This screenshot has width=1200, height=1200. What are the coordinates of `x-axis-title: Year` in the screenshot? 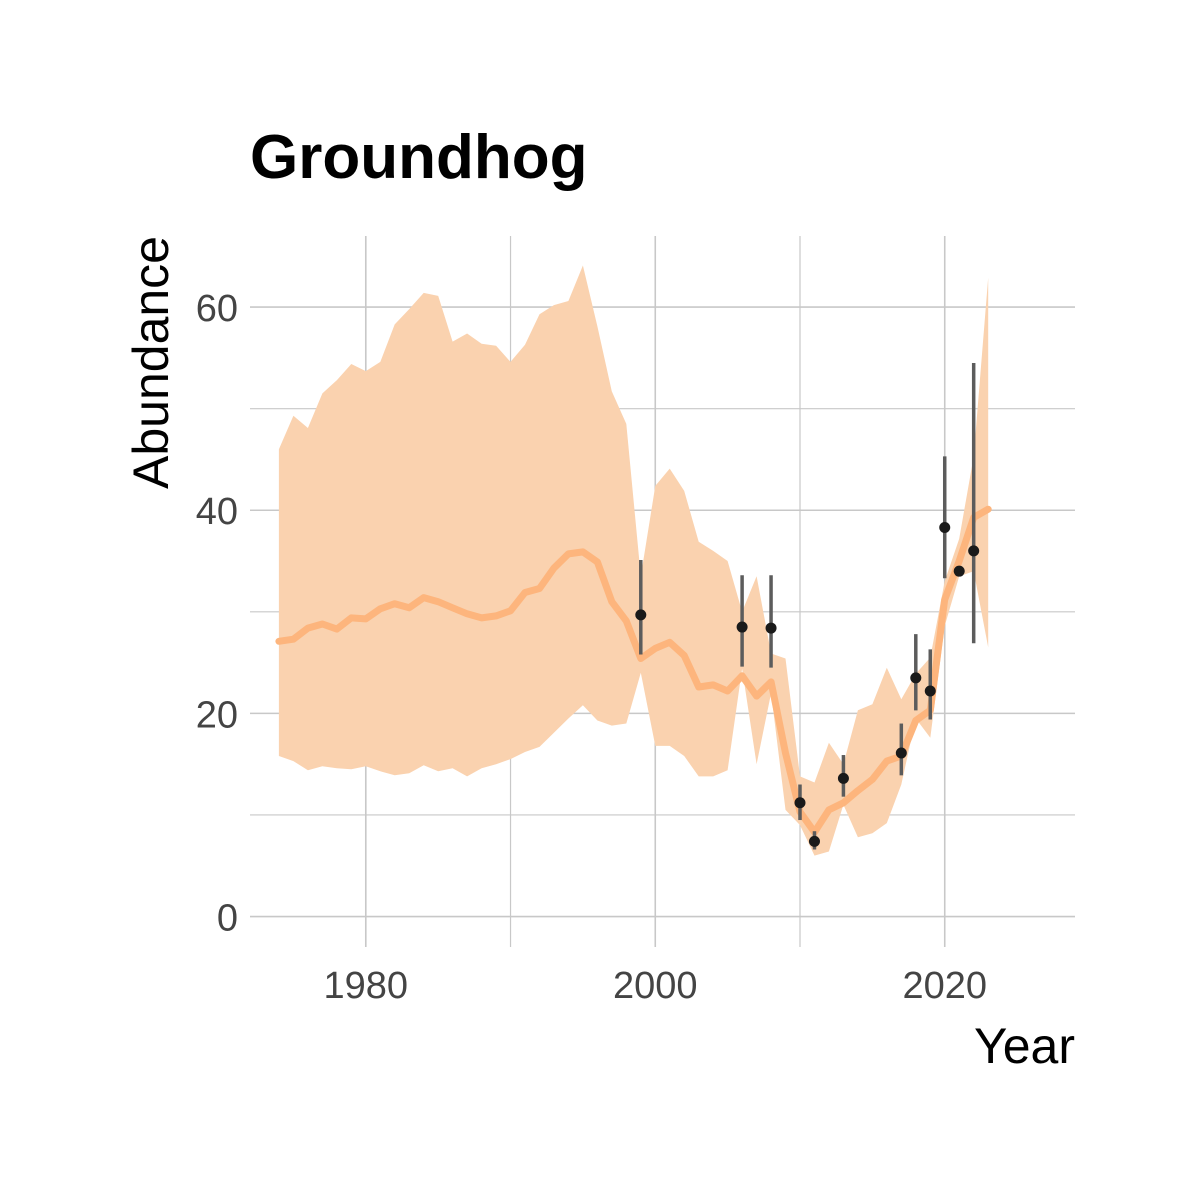 It's located at (1024, 1046).